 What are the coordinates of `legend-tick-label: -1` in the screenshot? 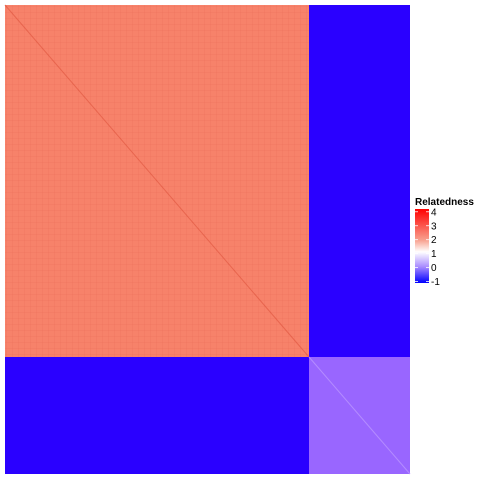 It's located at (435, 282).